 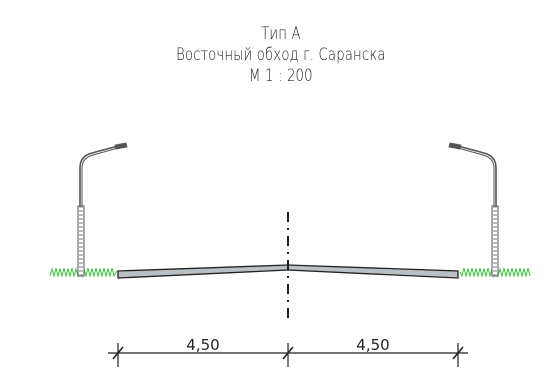 What do you see at coordinates (473, 209) in the screenshot?
I see `street-lamp-right-icon` at bounding box center [473, 209].